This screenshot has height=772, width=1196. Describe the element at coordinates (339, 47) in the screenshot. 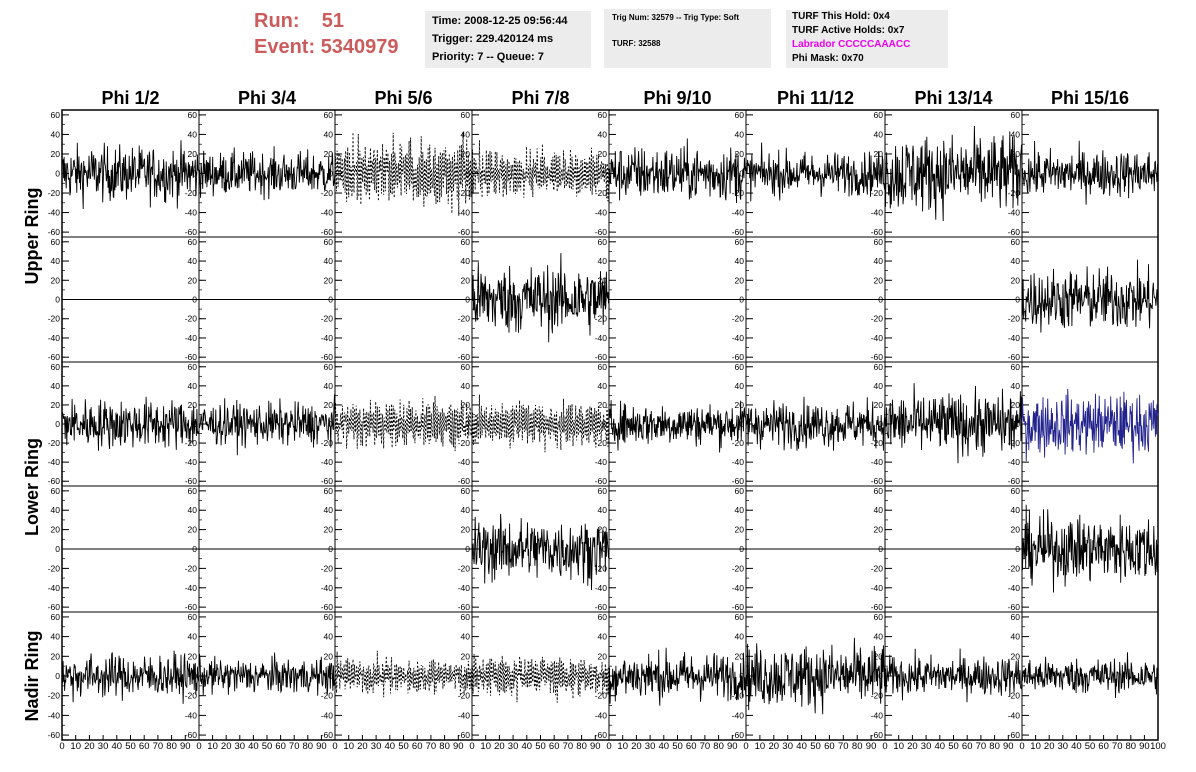

I see `event-line: Event: 5340979` at that location.